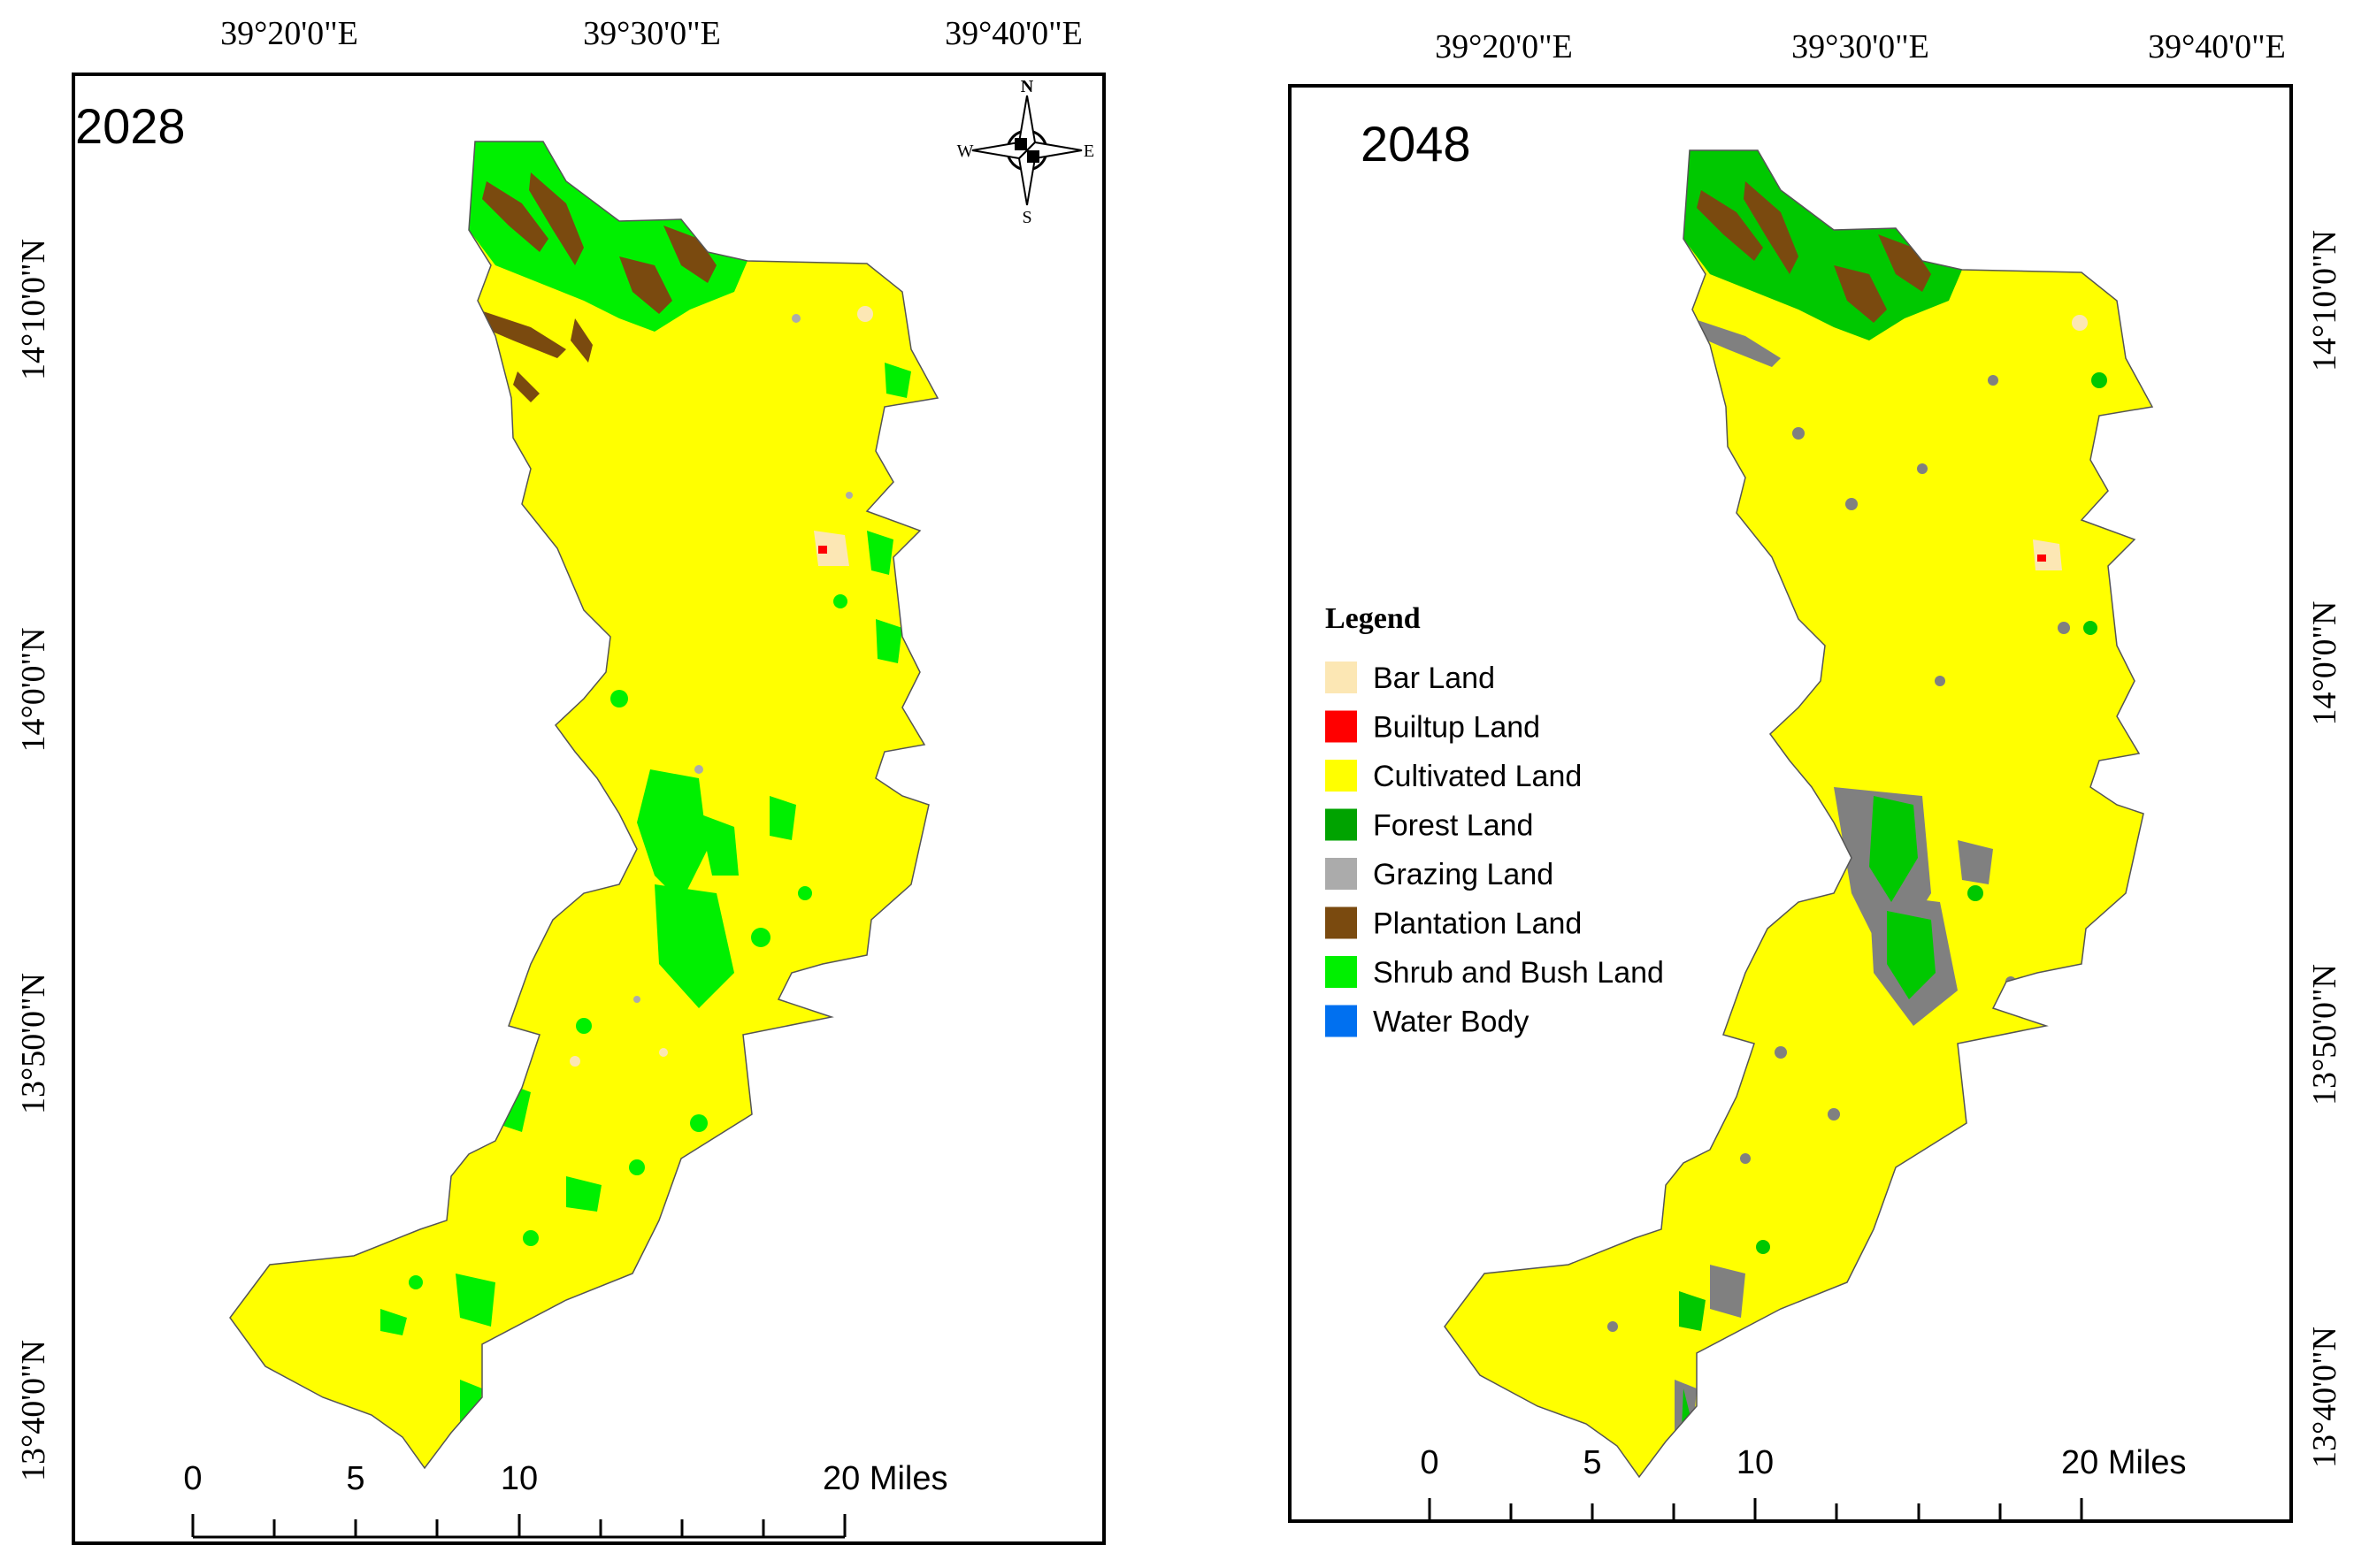 The width and height of the screenshot is (2369, 1568). I want to click on legend-label: Water Body, so click(1451, 1022).